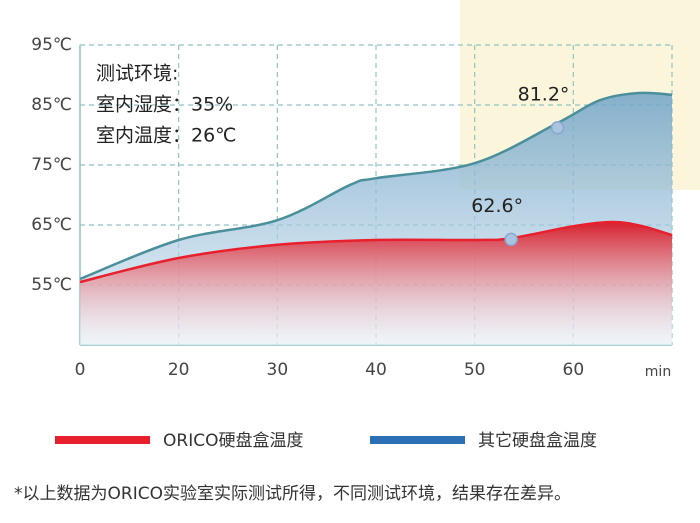 The width and height of the screenshot is (700, 523). Describe the element at coordinates (278, 370) in the screenshot. I see `x-tick-label: 30` at that location.